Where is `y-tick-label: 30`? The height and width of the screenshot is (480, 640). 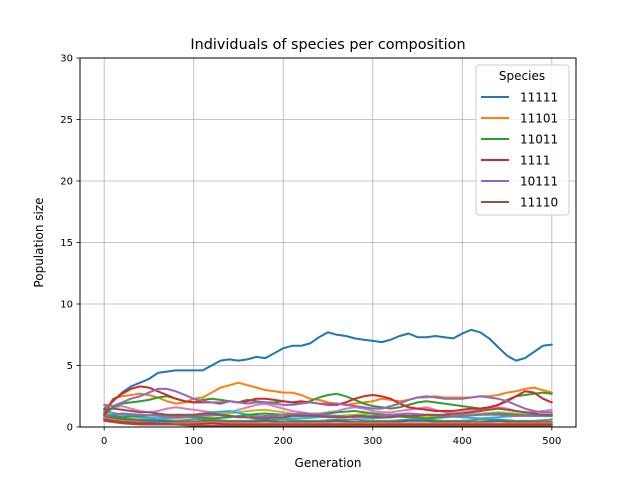
y-tick-label: 30 is located at coordinates (66, 59).